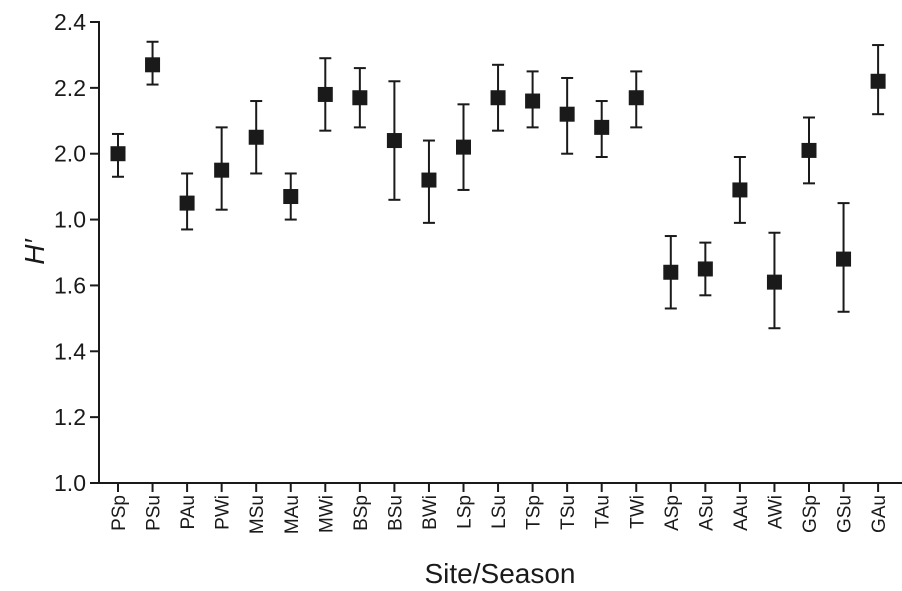 This screenshot has height=591, width=902. What do you see at coordinates (603, 511) in the screenshot?
I see `x-tick-label: TAu` at bounding box center [603, 511].